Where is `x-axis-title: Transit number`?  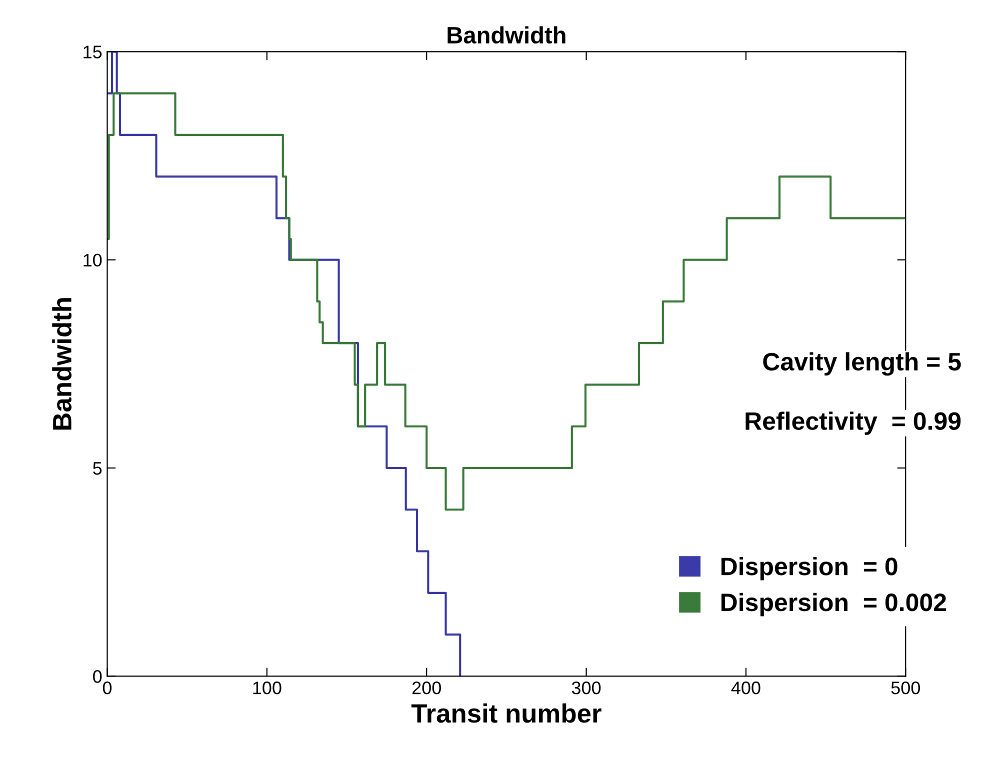
x-axis-title: Transit number is located at coordinates (506, 713).